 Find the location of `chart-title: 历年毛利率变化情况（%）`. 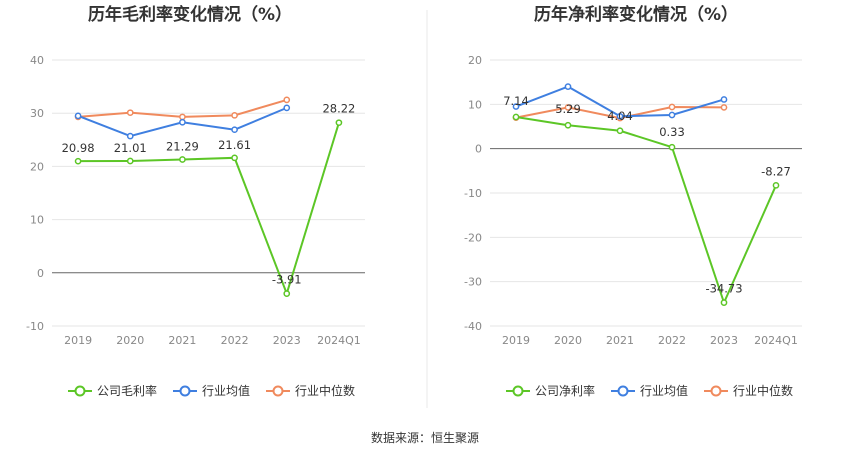

chart-title: 历年毛利率变化情况（%） is located at coordinates (190, 14).